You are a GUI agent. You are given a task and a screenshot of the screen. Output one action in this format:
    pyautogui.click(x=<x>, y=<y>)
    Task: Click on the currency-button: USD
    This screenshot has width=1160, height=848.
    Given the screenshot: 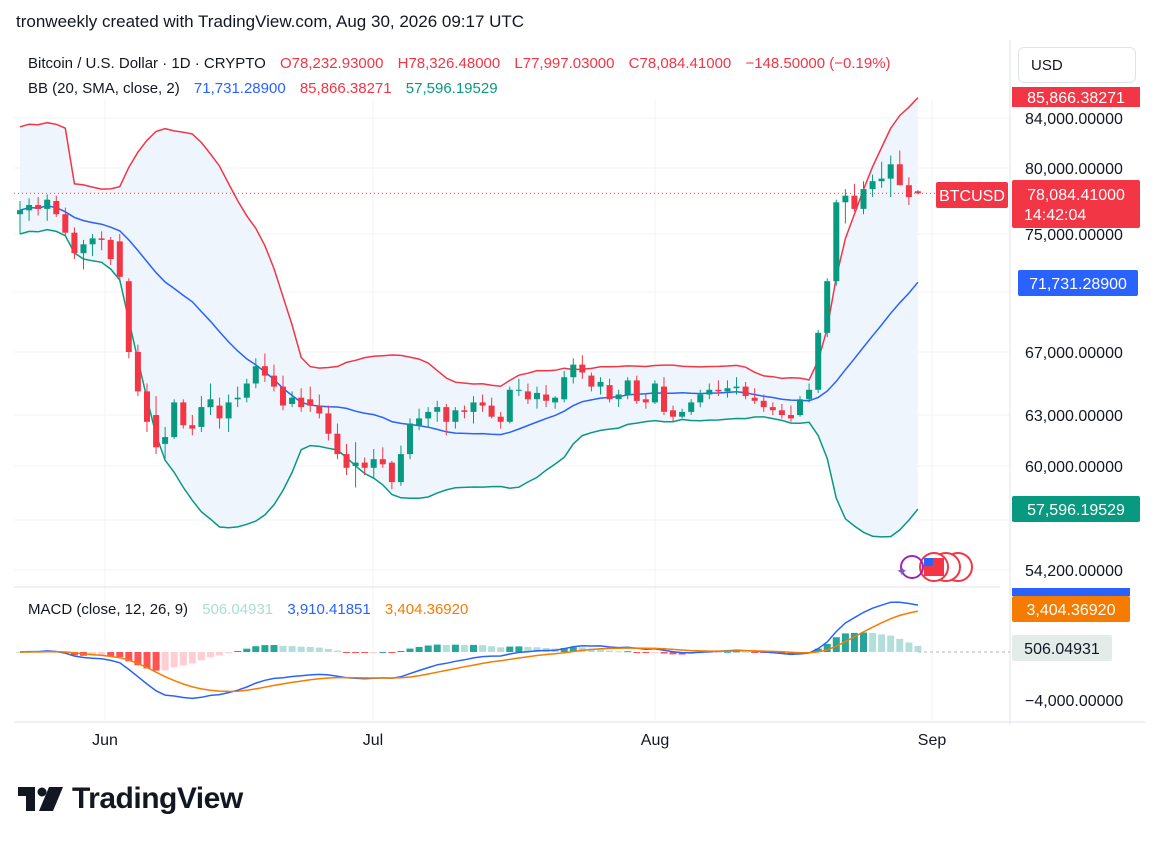 What is the action you would take?
    pyautogui.click(x=1077, y=65)
    